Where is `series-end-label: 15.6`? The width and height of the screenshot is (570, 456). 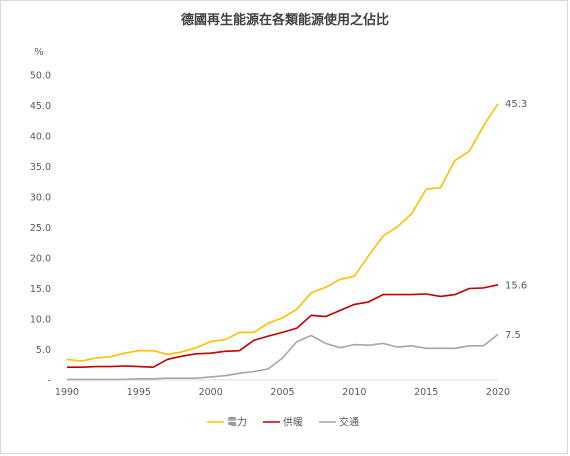 series-end-label: 15.6 is located at coordinates (516, 285).